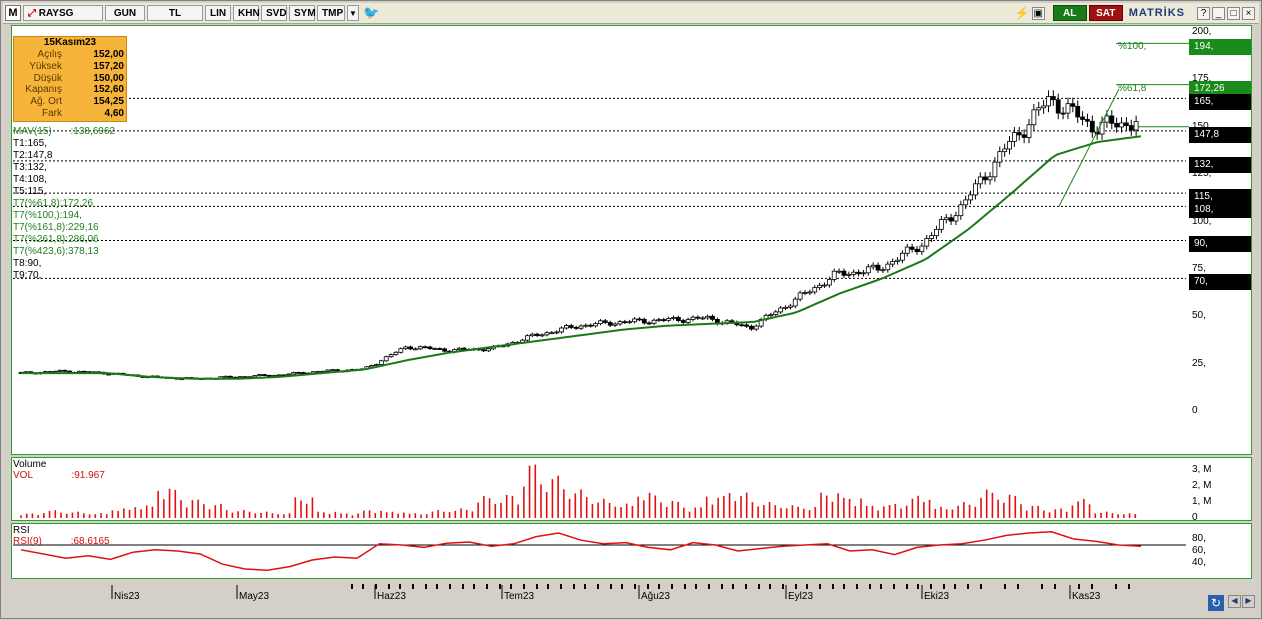 The height and width of the screenshot is (620, 1262). I want to click on svd-button: SVD, so click(274, 13).